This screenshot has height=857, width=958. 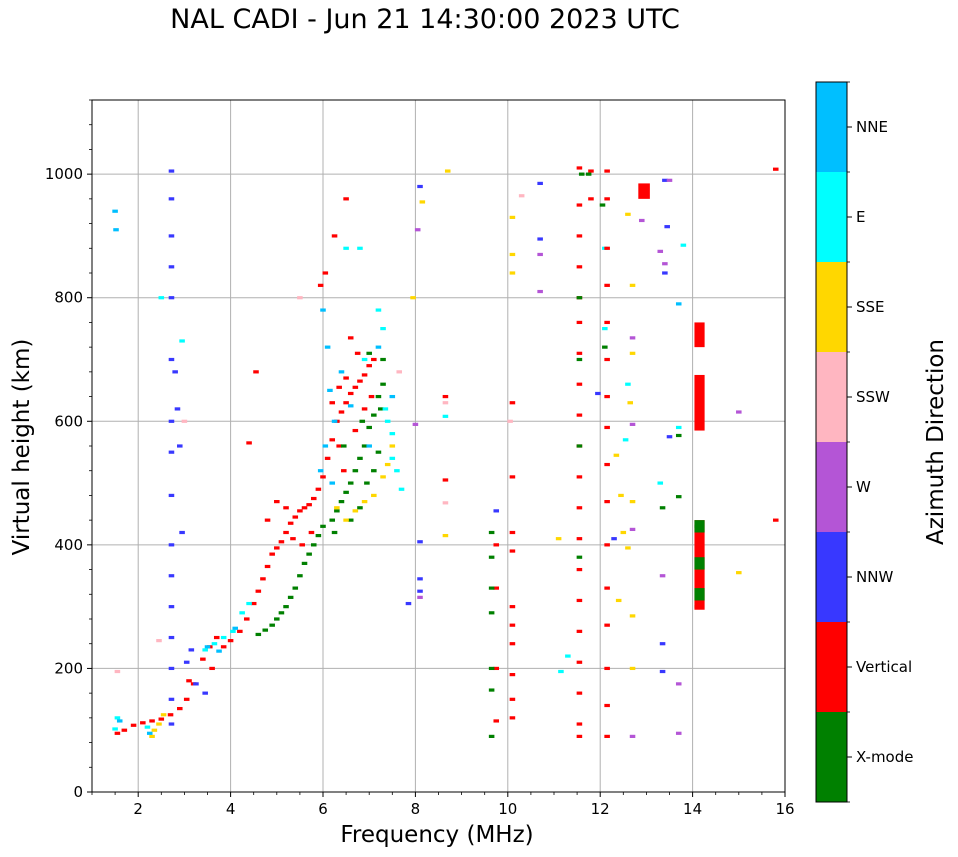 I want to click on colorbar-frame, so click(x=831, y=442).